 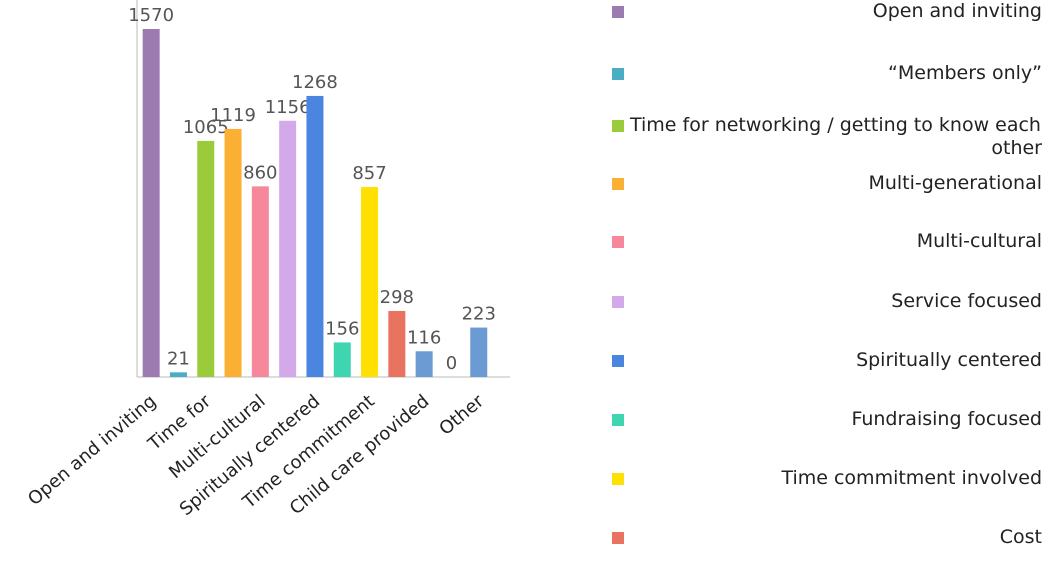 I want to click on value-label: 1156, so click(x=288, y=107).